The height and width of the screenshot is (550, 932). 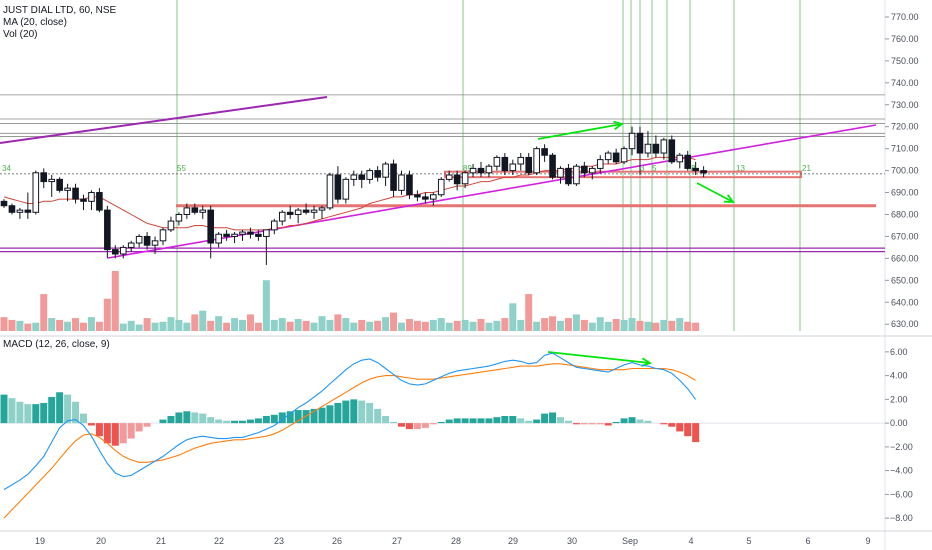 I want to click on time-axis-label: 28, so click(x=456, y=541).